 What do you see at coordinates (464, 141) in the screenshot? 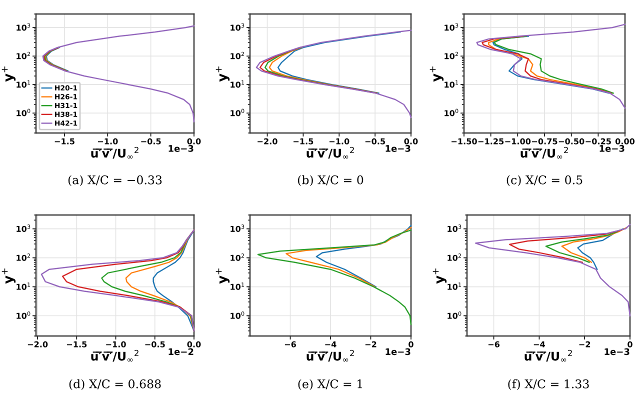
I see `x-tick-label: −1.50` at bounding box center [464, 141].